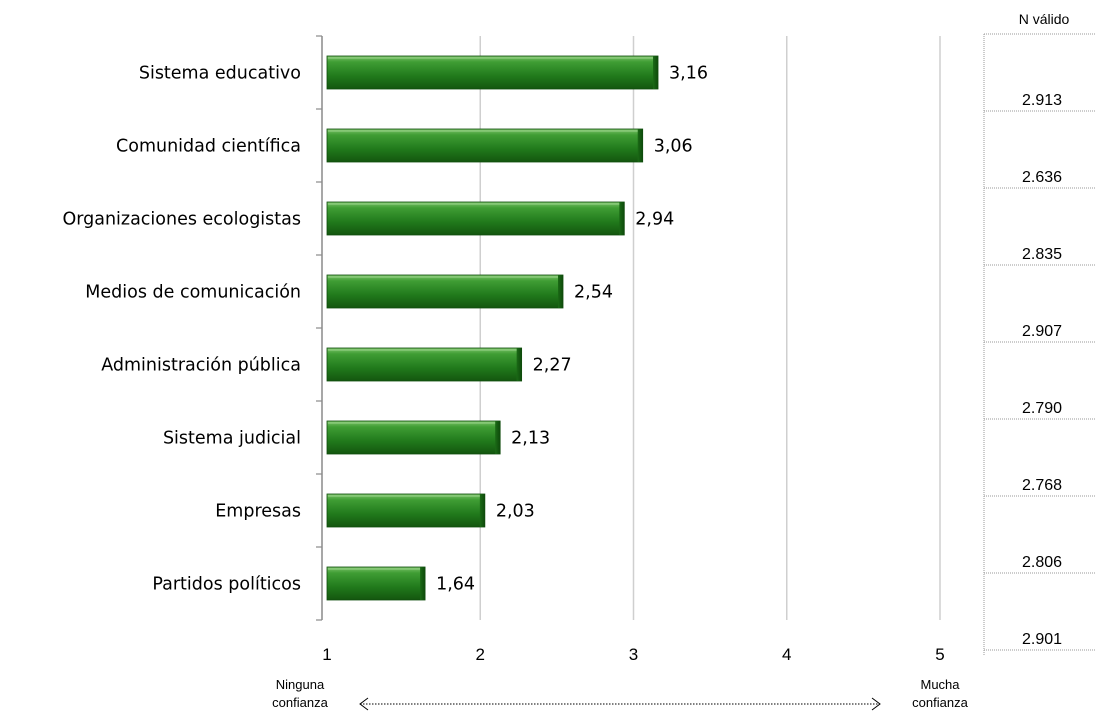 The width and height of the screenshot is (1097, 720). Describe the element at coordinates (480, 654) in the screenshot. I see `x-tick-label-2: 2` at that location.